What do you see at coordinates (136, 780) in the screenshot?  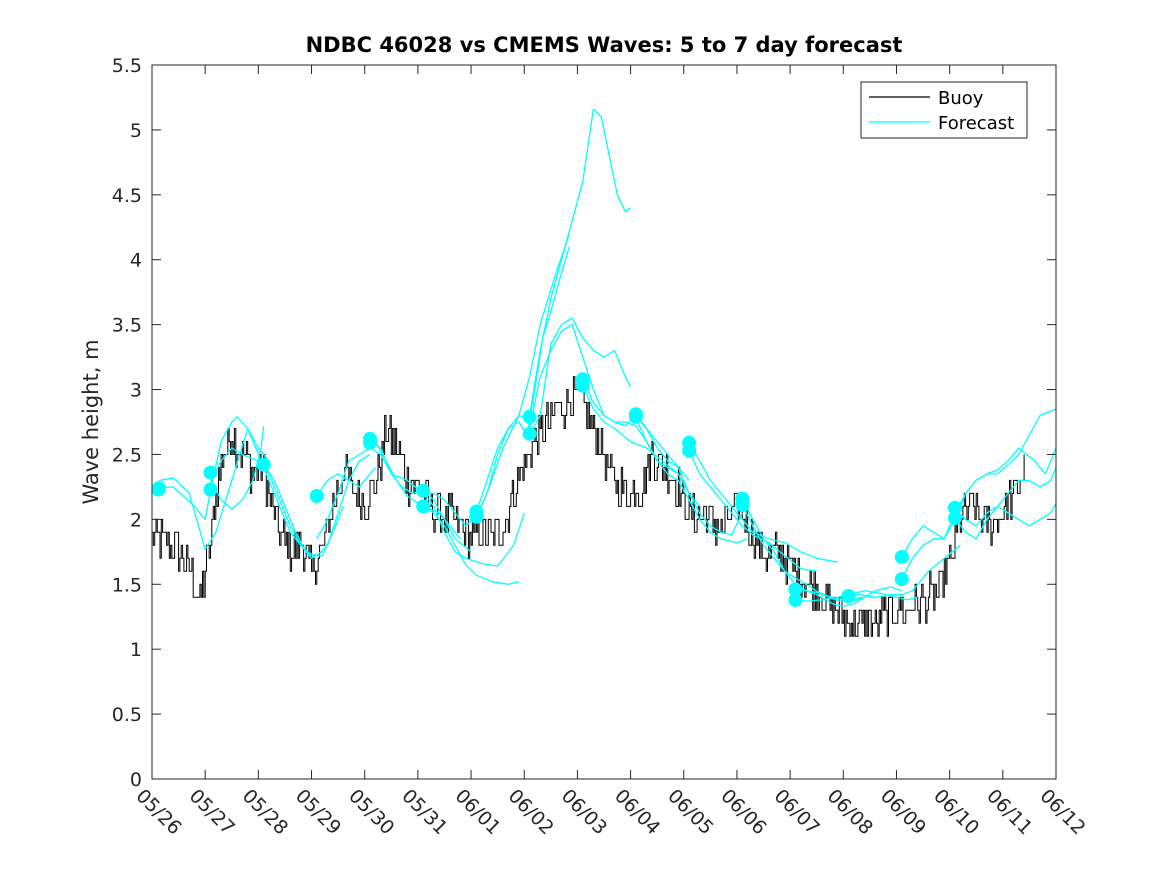 I see `y-tick-label: 0` at bounding box center [136, 780].